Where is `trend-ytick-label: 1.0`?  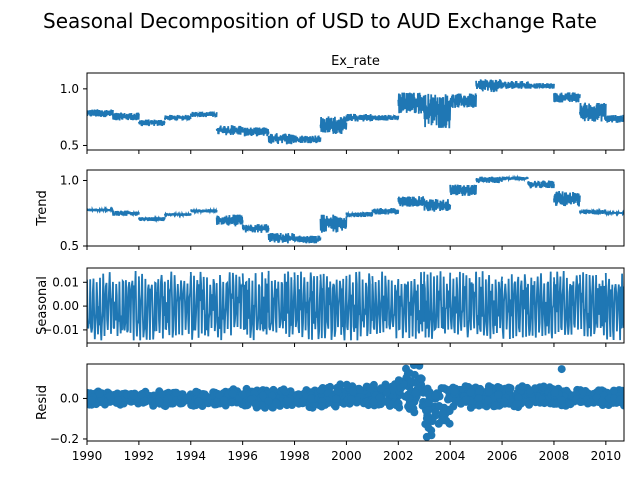 trend-ytick-label: 1.0 is located at coordinates (69, 180).